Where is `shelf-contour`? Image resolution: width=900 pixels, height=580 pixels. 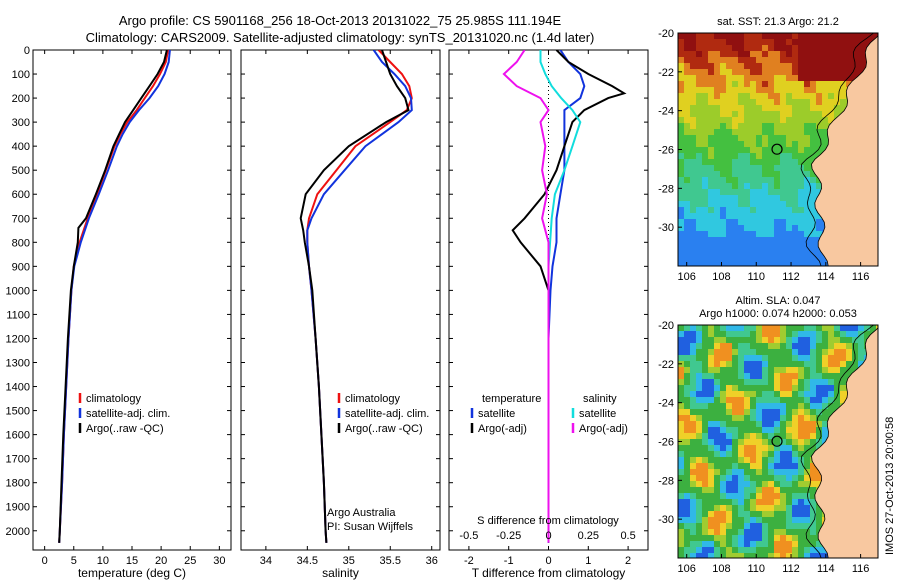
shelf-contour is located at coordinates (837, 149).